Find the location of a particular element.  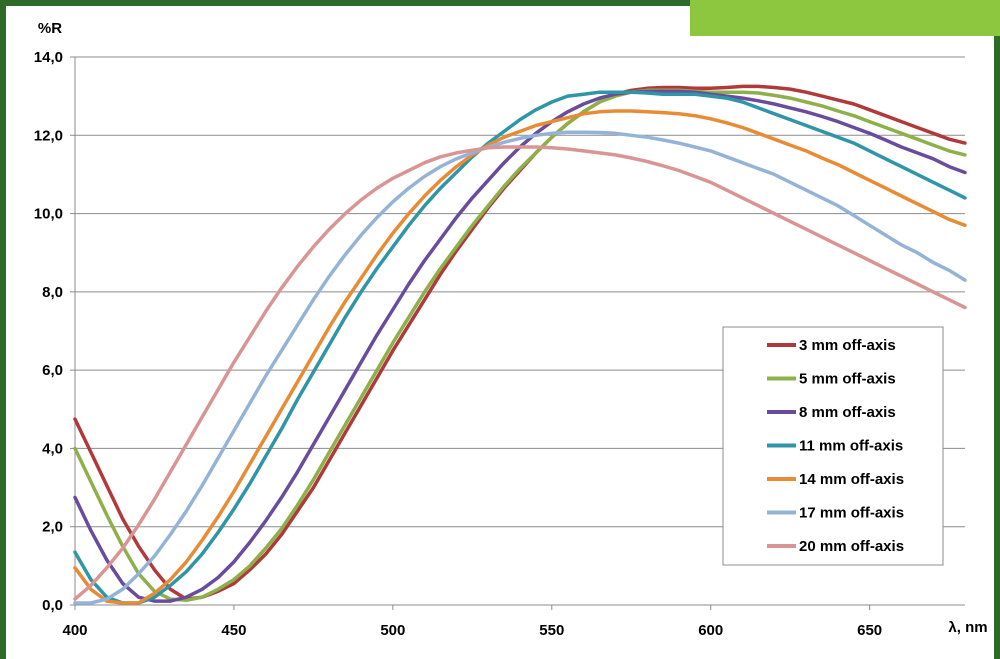

x-tick-label: 400 is located at coordinates (74, 630).